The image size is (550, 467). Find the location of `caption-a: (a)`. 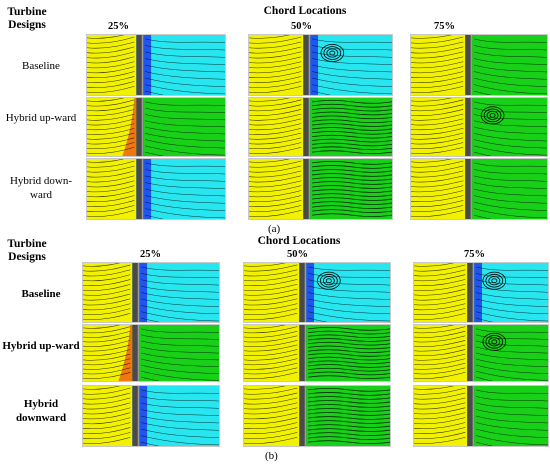

caption-a: (a) is located at coordinates (274, 229).